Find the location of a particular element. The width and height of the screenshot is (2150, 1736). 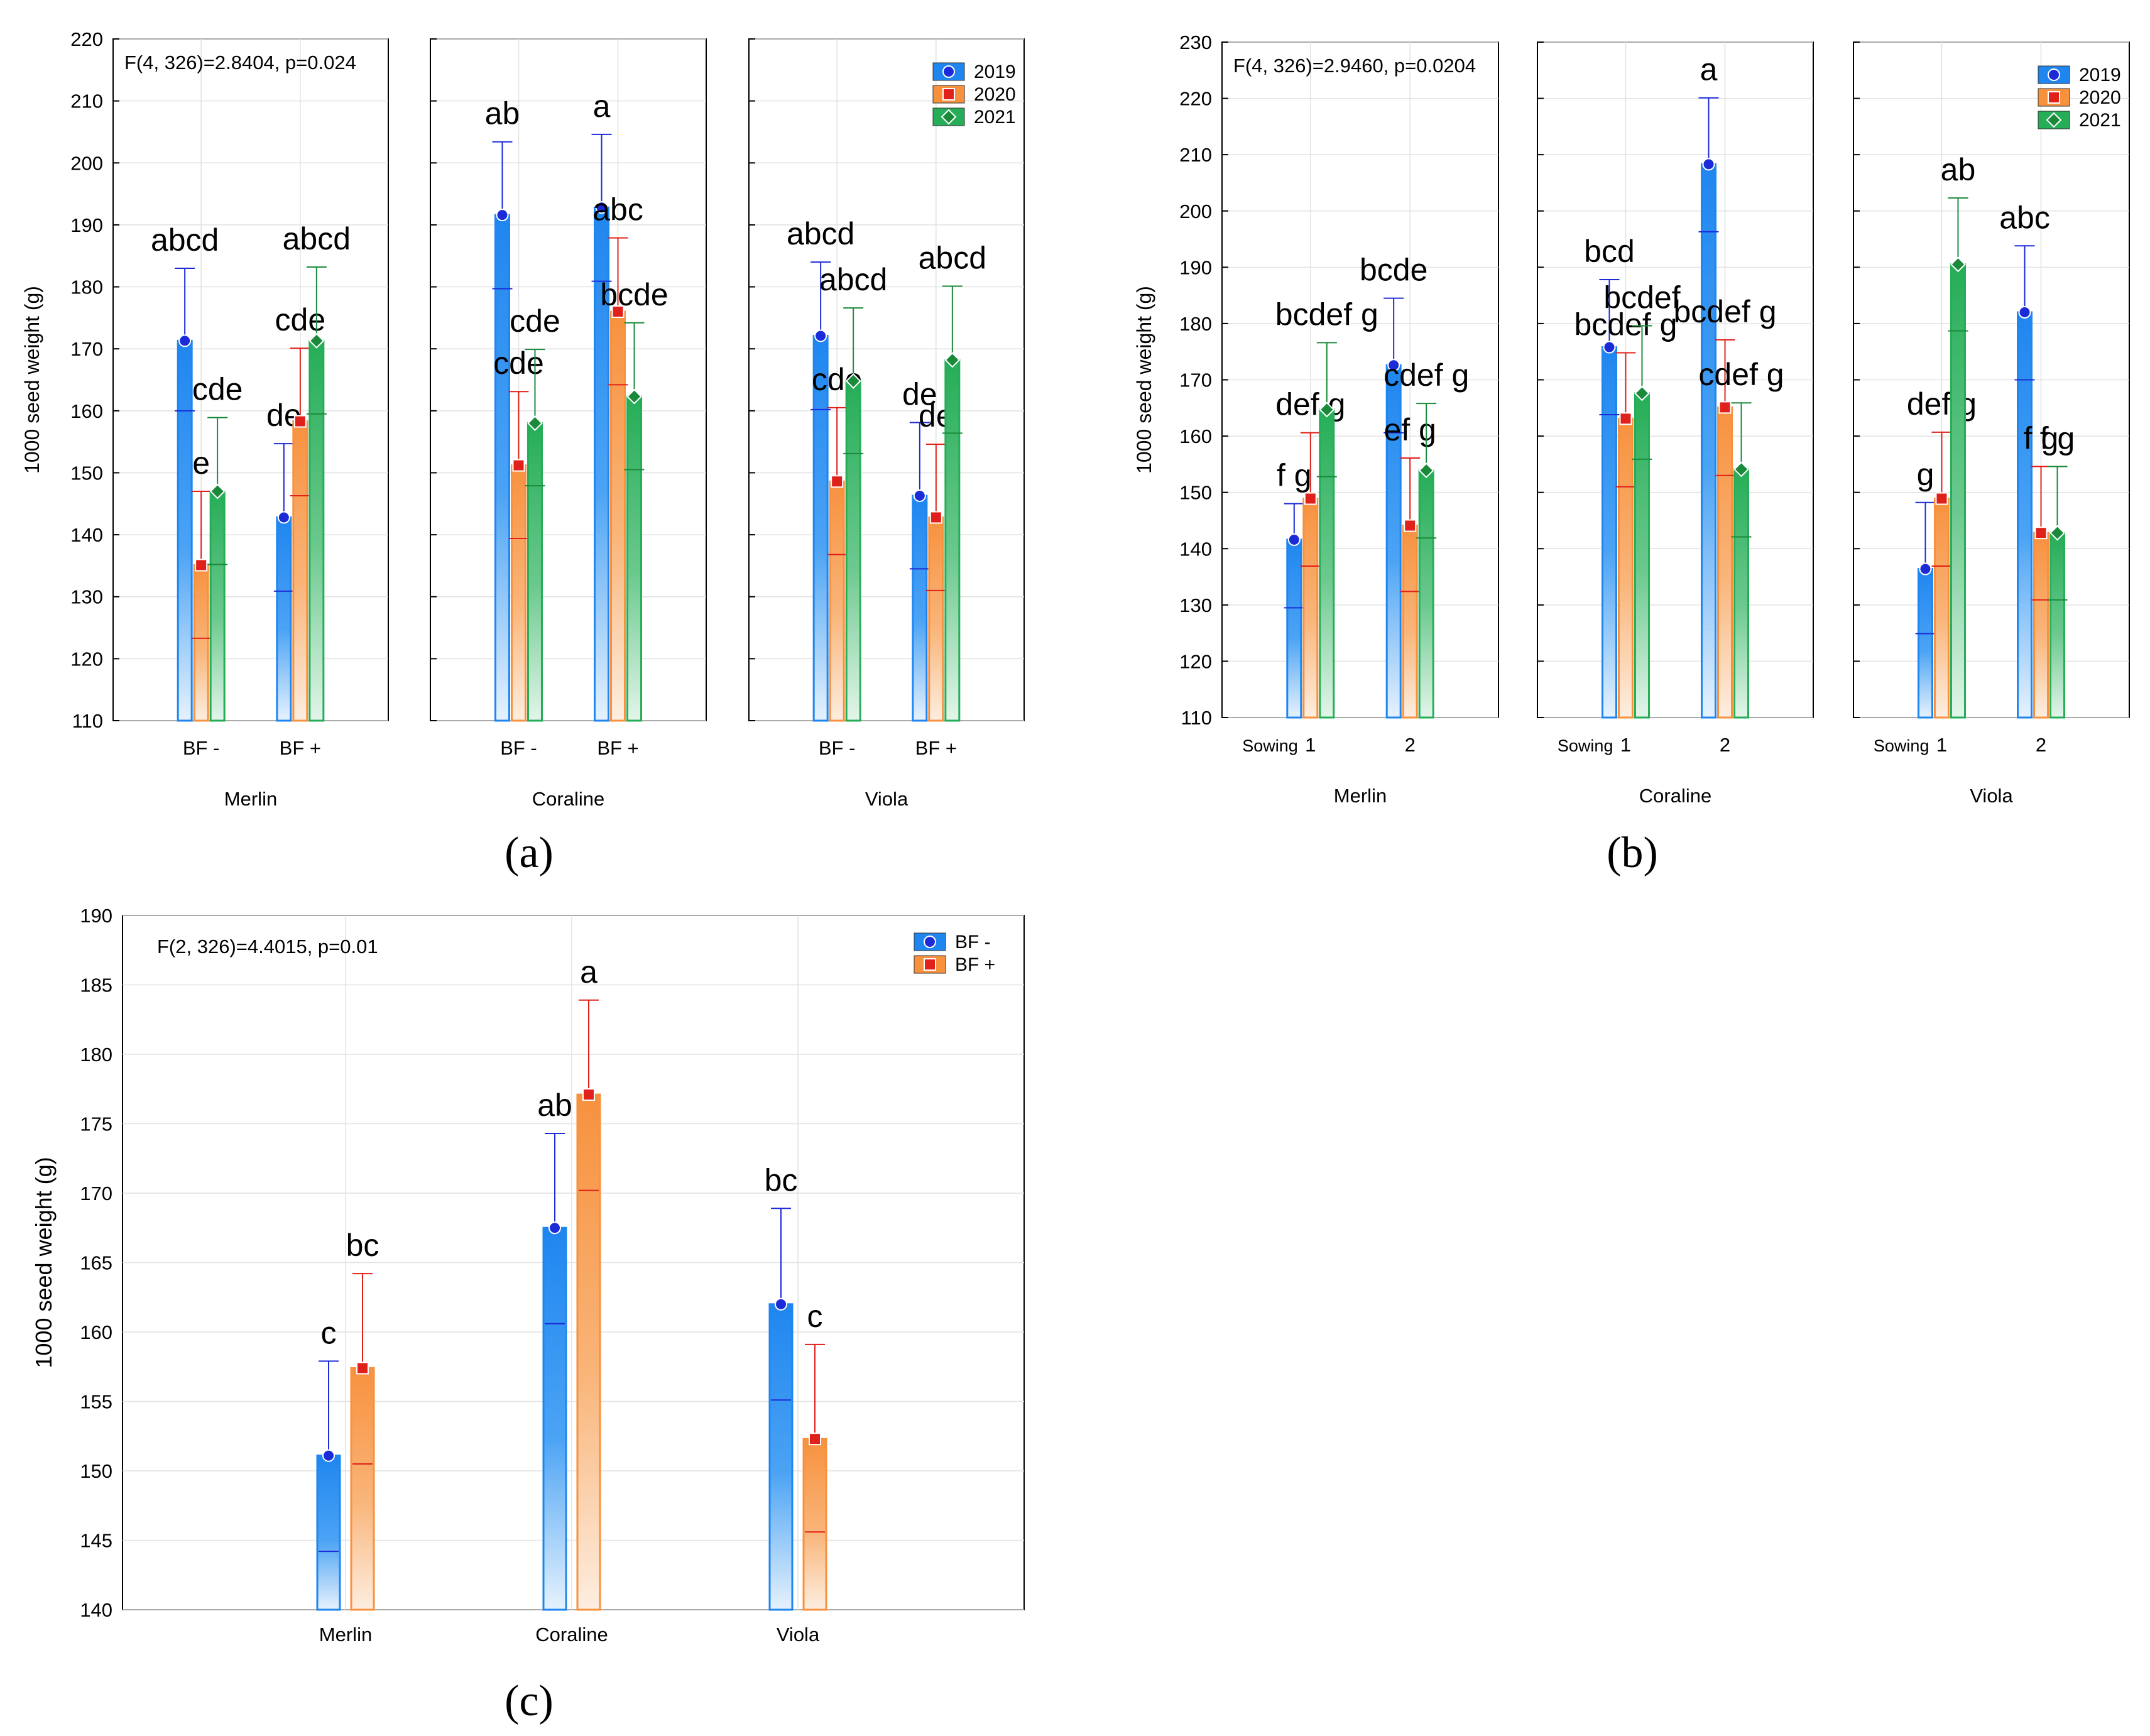

mean-marker-c-BF +-1 is located at coordinates (588, 1094).